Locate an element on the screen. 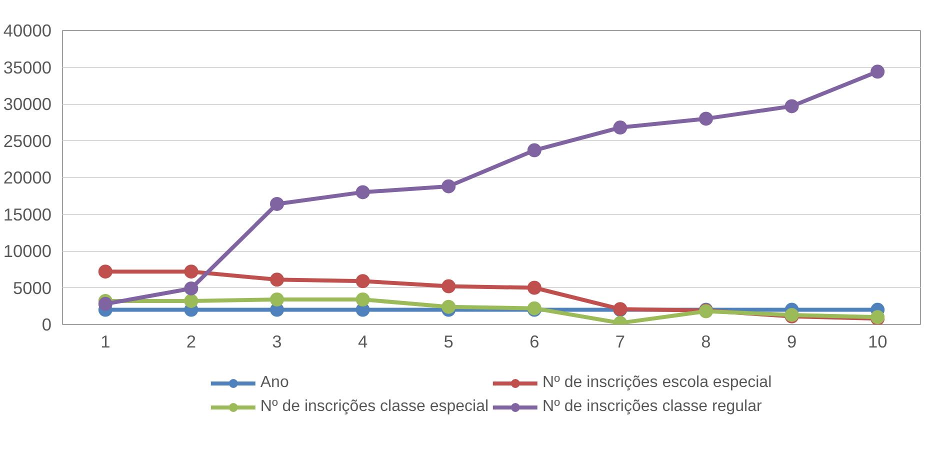  y-tick-label: 30000 is located at coordinates (27, 104).